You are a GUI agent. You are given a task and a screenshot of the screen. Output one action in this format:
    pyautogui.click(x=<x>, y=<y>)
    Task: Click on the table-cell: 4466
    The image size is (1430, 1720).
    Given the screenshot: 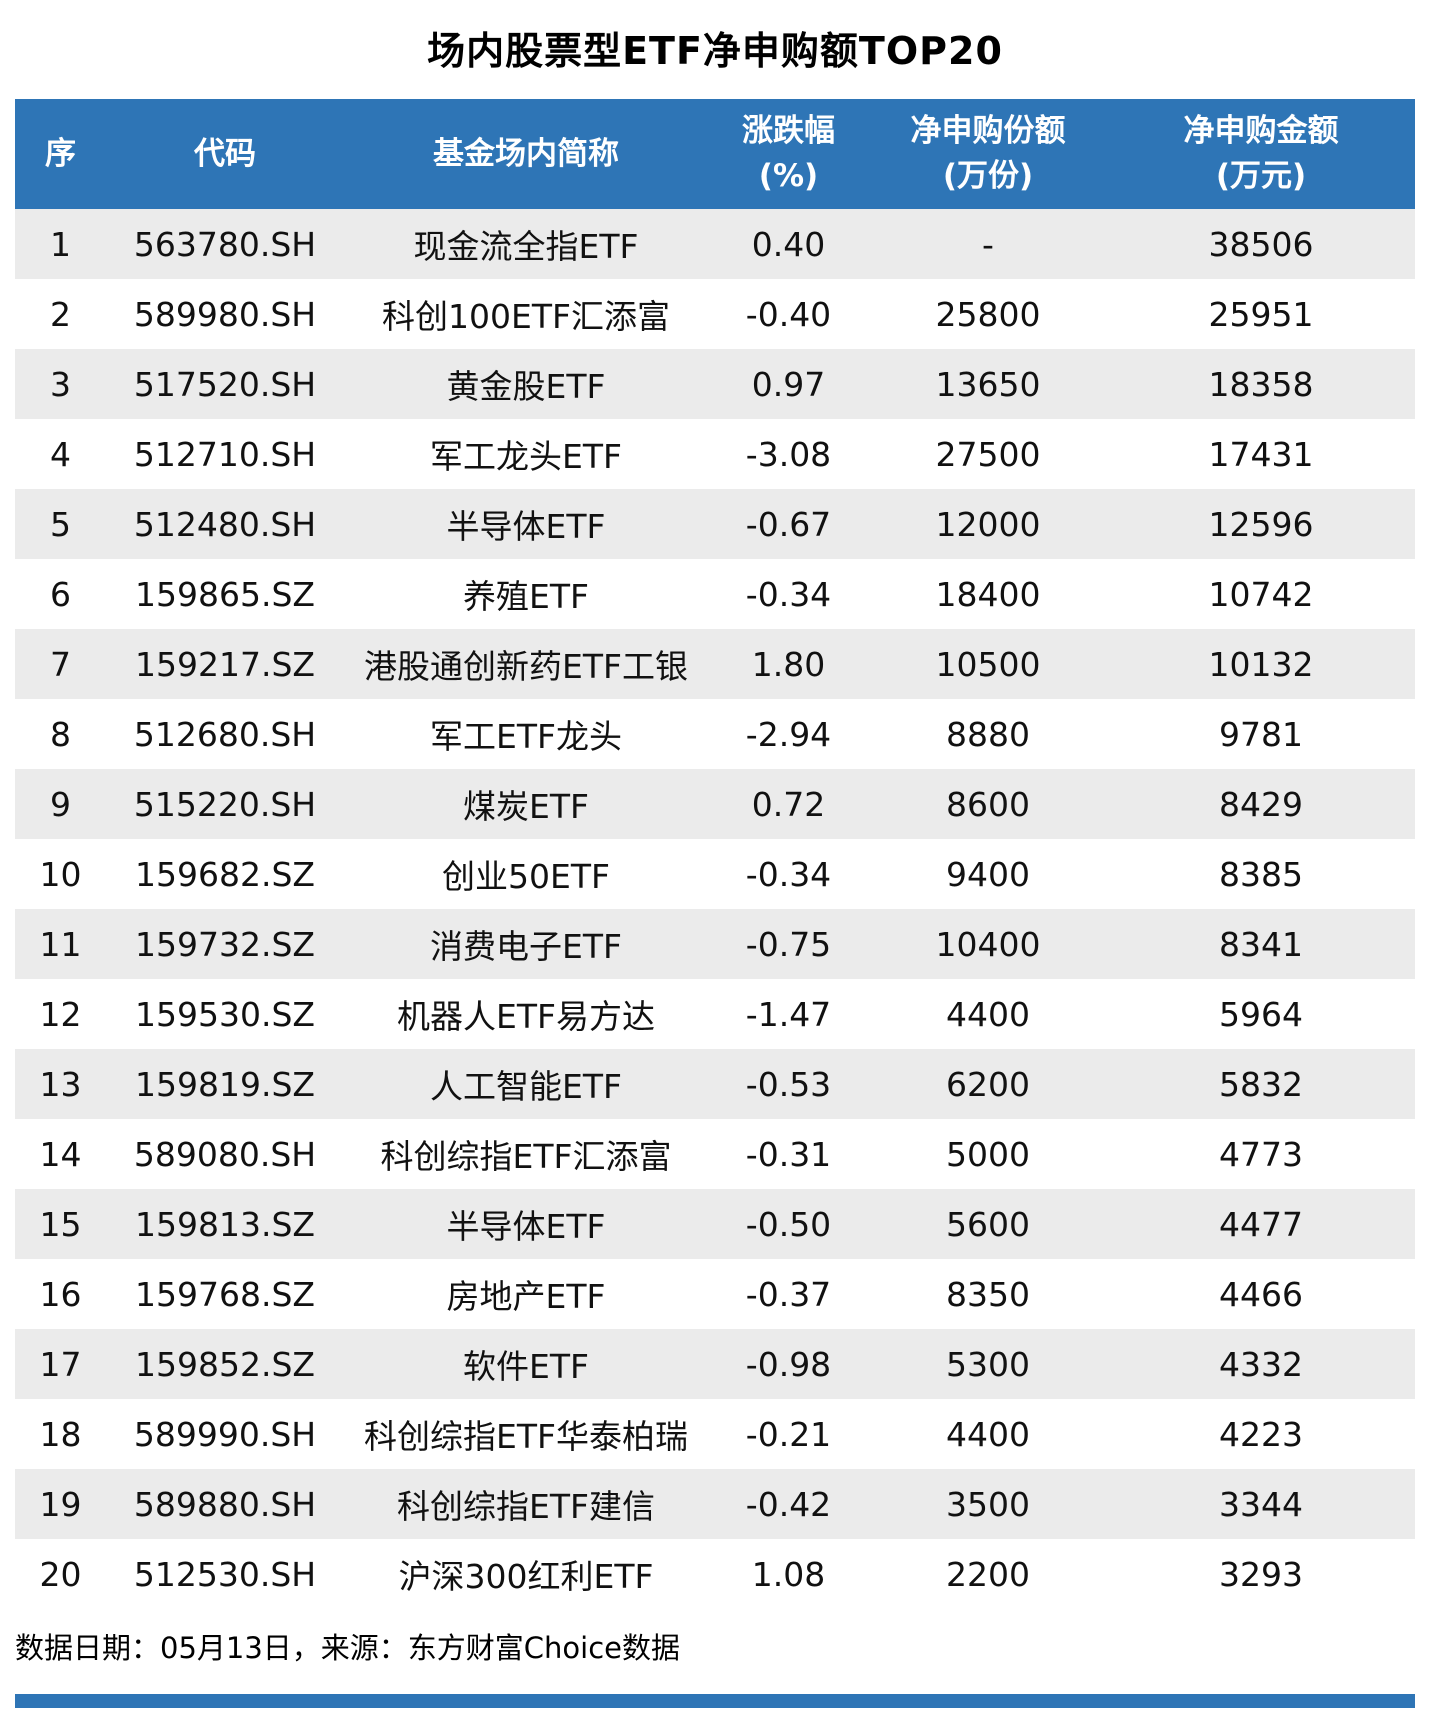 What is the action you would take?
    pyautogui.click(x=1261, y=1294)
    